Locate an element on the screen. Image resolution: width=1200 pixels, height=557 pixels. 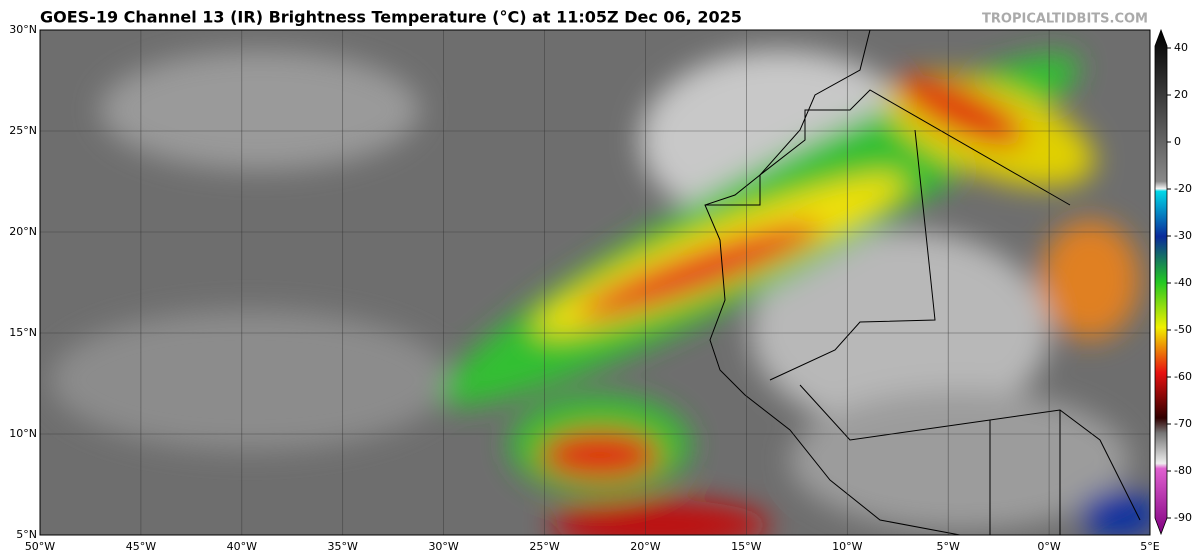
lon-label: 5°E is located at coordinates (1149, 546).